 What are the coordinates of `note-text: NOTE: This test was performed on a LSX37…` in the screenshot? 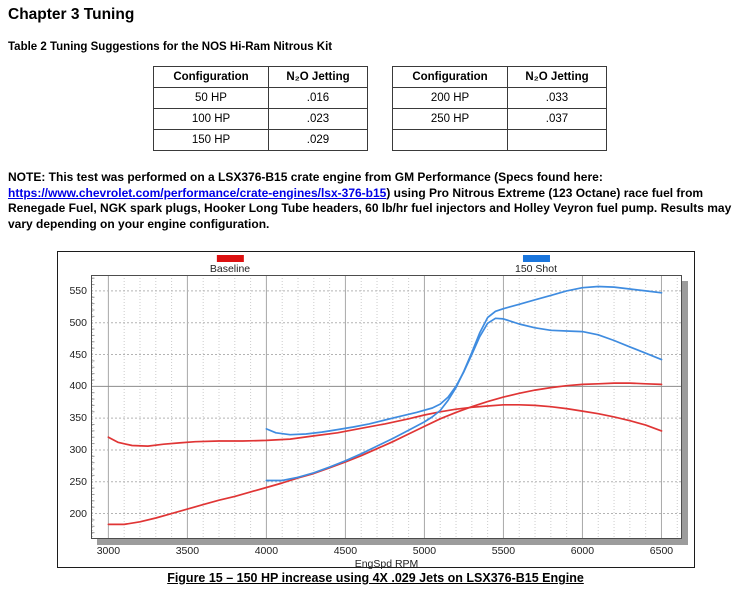 It's located at (372, 201).